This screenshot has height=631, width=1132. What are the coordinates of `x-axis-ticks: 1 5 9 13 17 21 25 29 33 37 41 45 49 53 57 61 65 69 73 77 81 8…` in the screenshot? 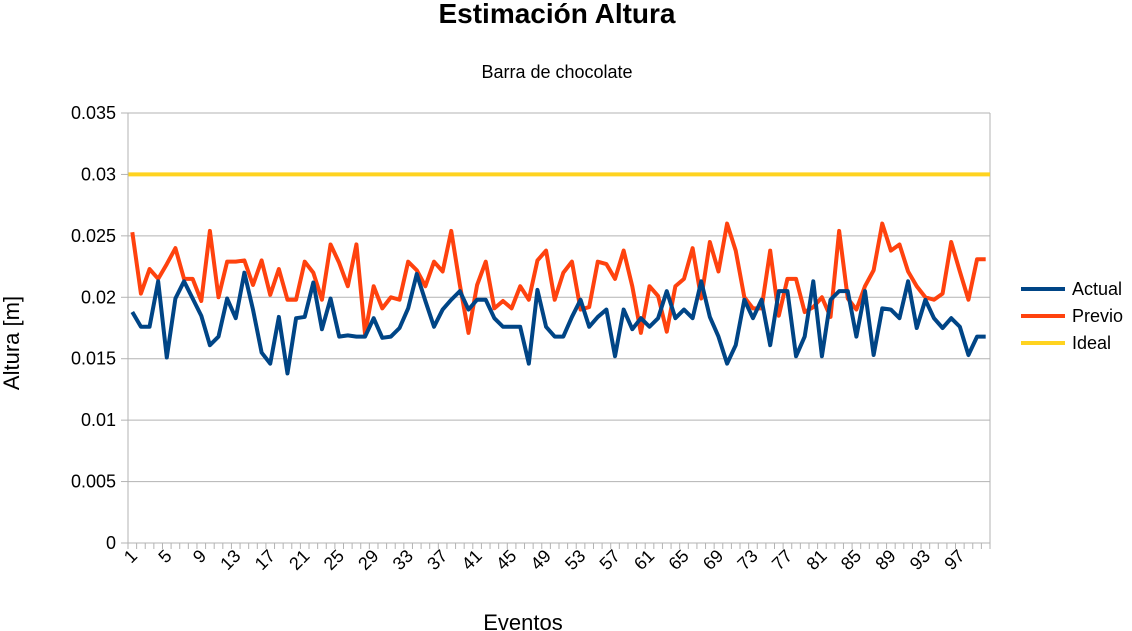 It's located at (555, 558).